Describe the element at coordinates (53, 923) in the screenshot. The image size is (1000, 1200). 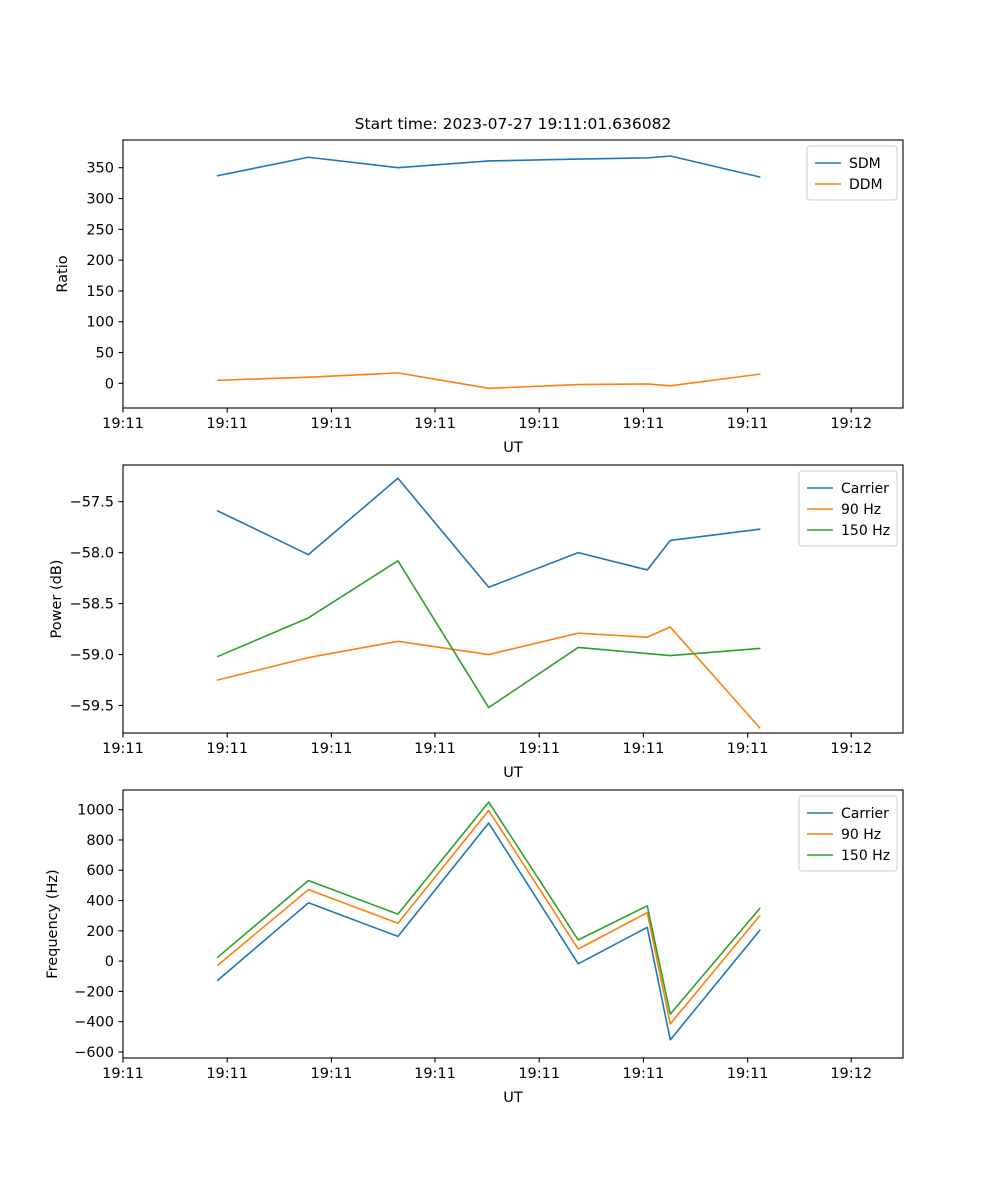
I see `panel-frequency-ylabel: Frequency (Hz)` at that location.